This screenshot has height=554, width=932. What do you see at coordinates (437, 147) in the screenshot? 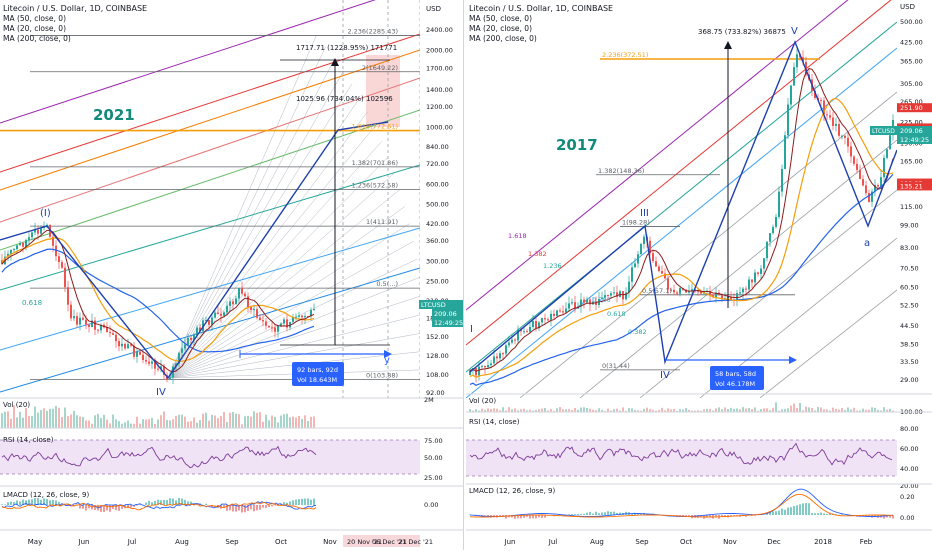
I see `price-tick: 840.00` at bounding box center [437, 147].